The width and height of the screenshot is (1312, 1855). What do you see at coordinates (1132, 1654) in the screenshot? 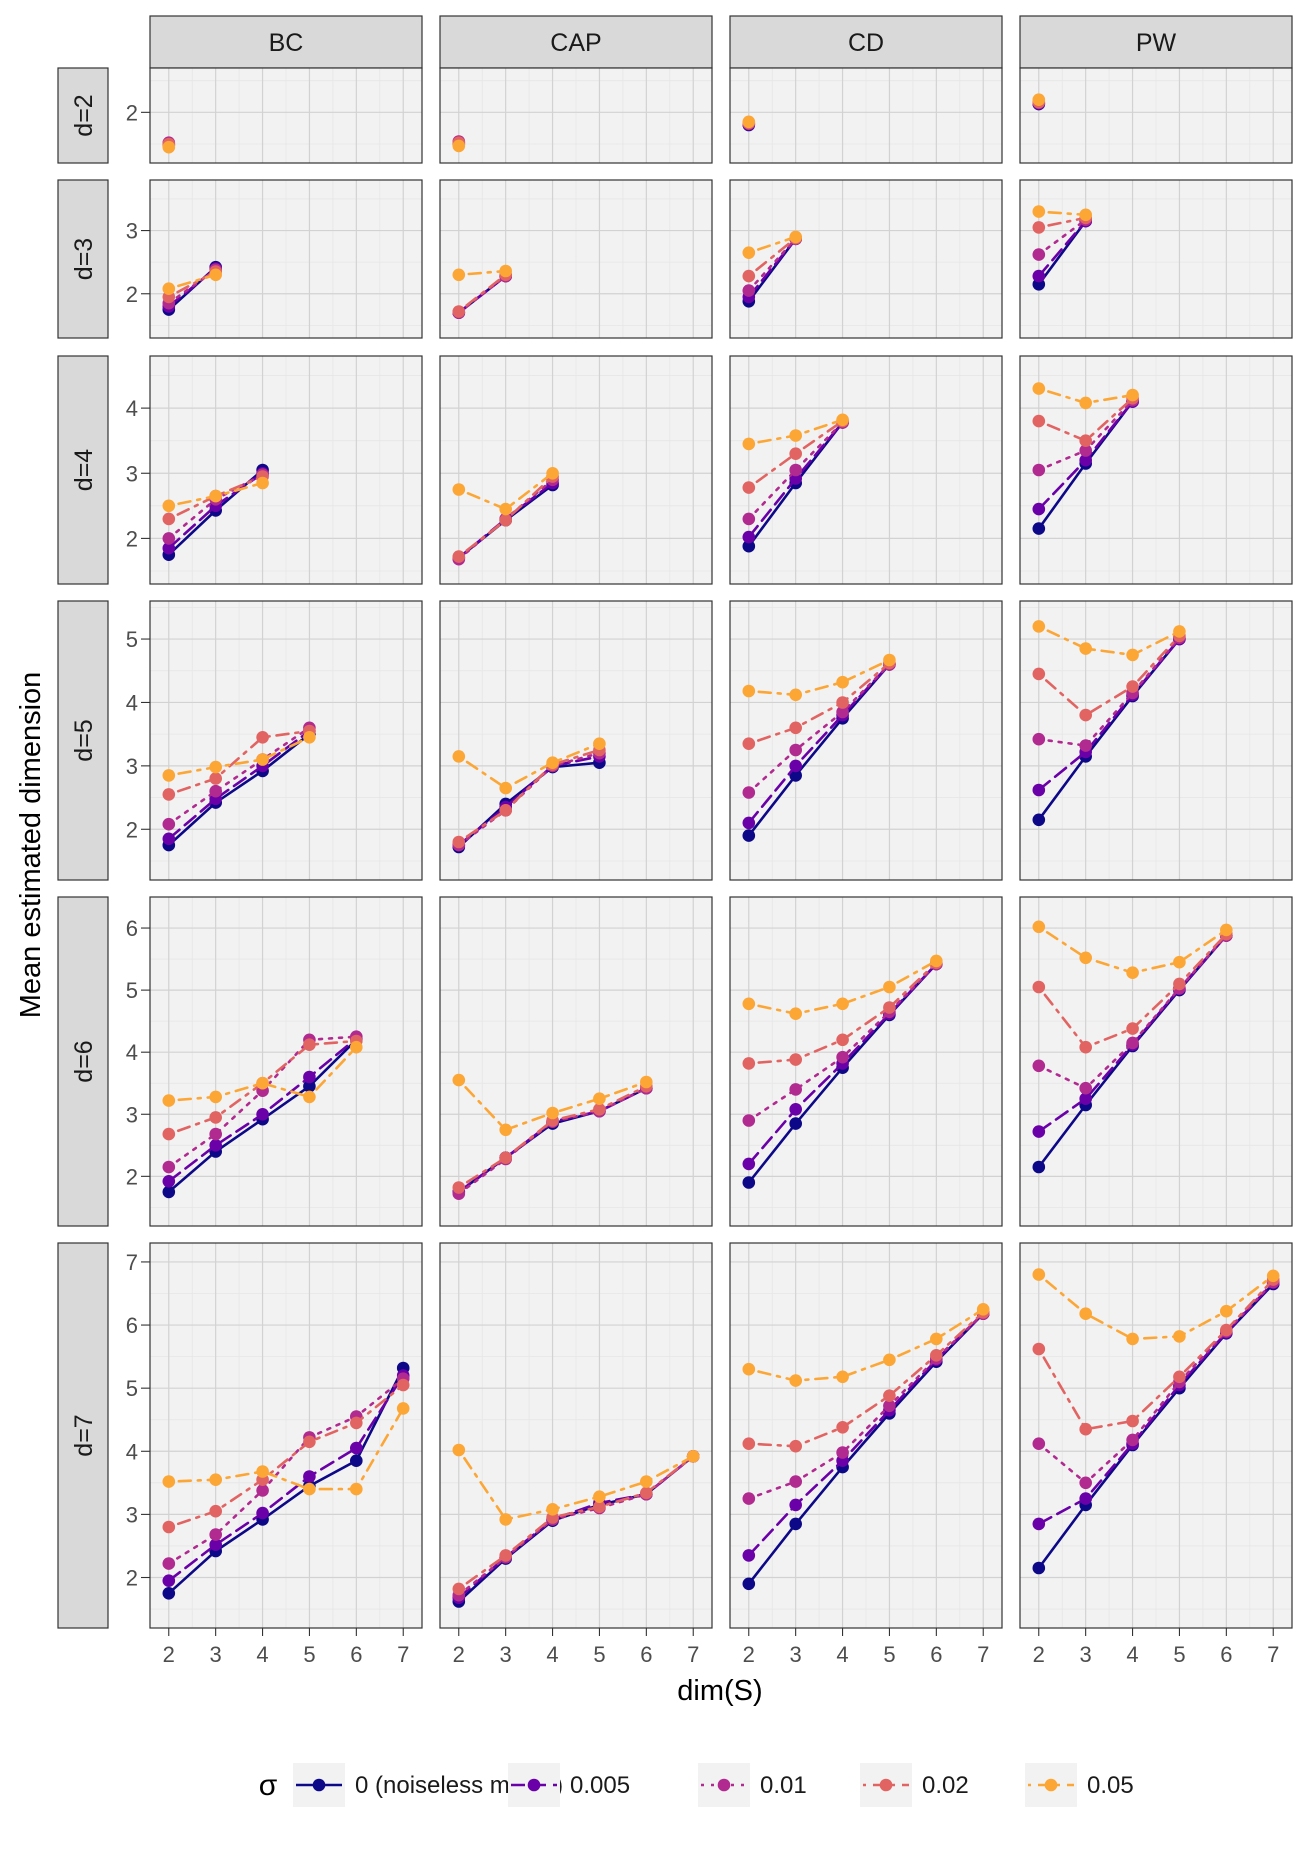
I see `x-tick-label: 4` at bounding box center [1132, 1654].